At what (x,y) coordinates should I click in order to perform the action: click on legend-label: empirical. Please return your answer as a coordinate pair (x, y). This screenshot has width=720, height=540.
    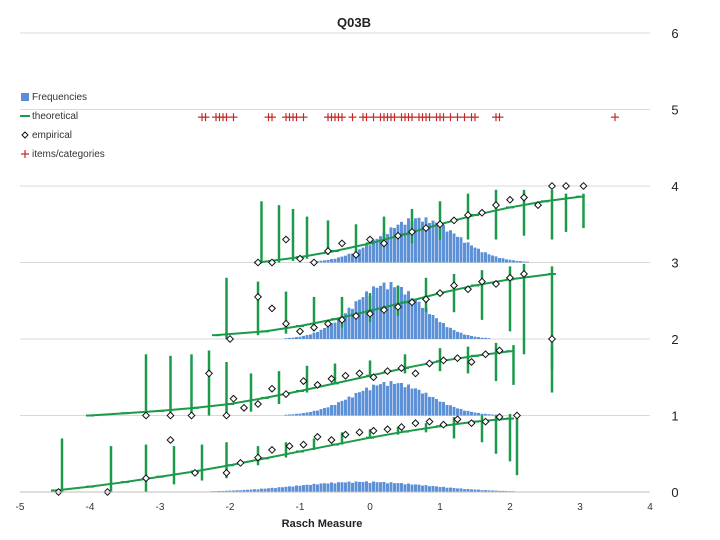
    Looking at the image, I should click on (52, 135).